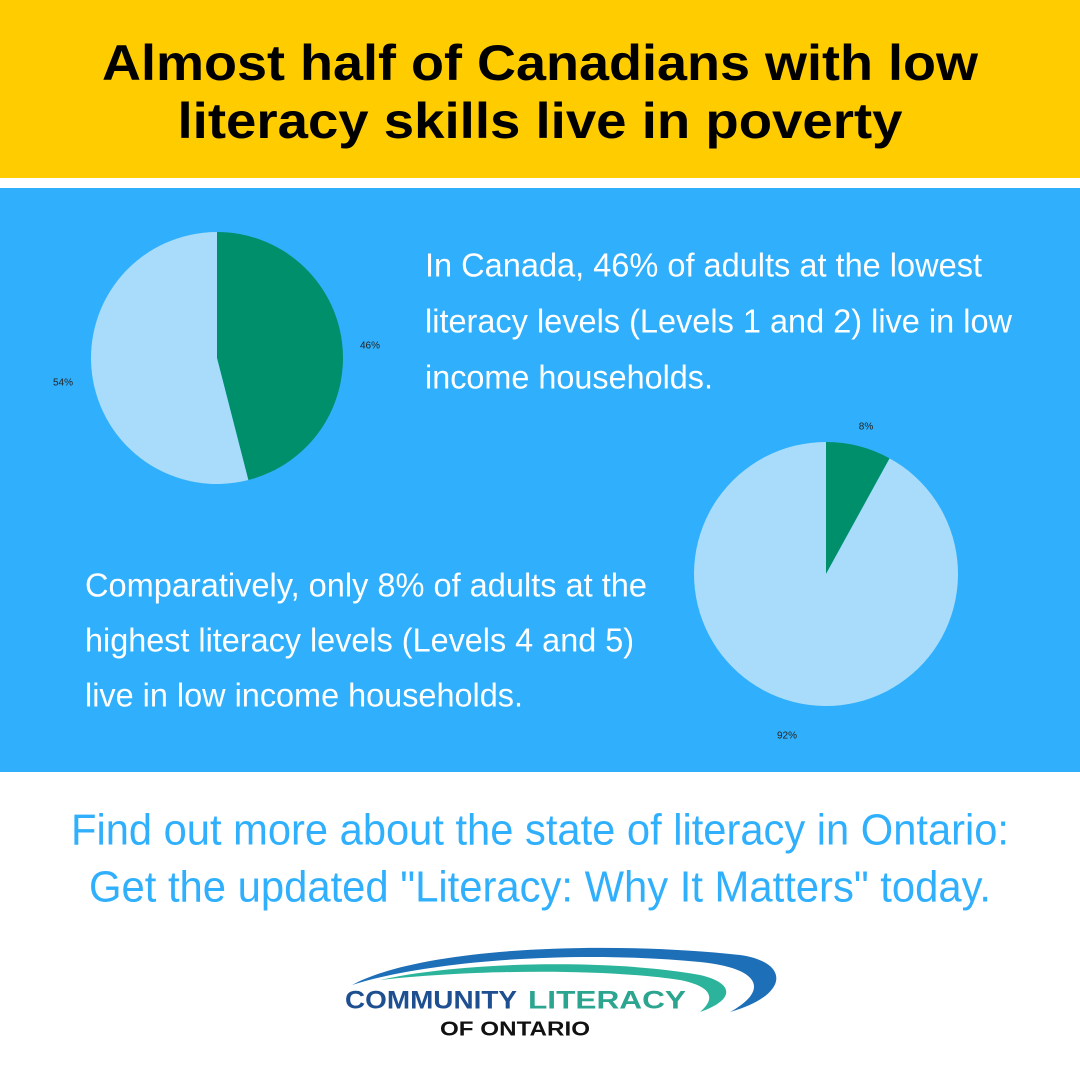 This screenshot has height=1080, width=1080. What do you see at coordinates (564, 979) in the screenshot?
I see `logo-swoosh` at bounding box center [564, 979].